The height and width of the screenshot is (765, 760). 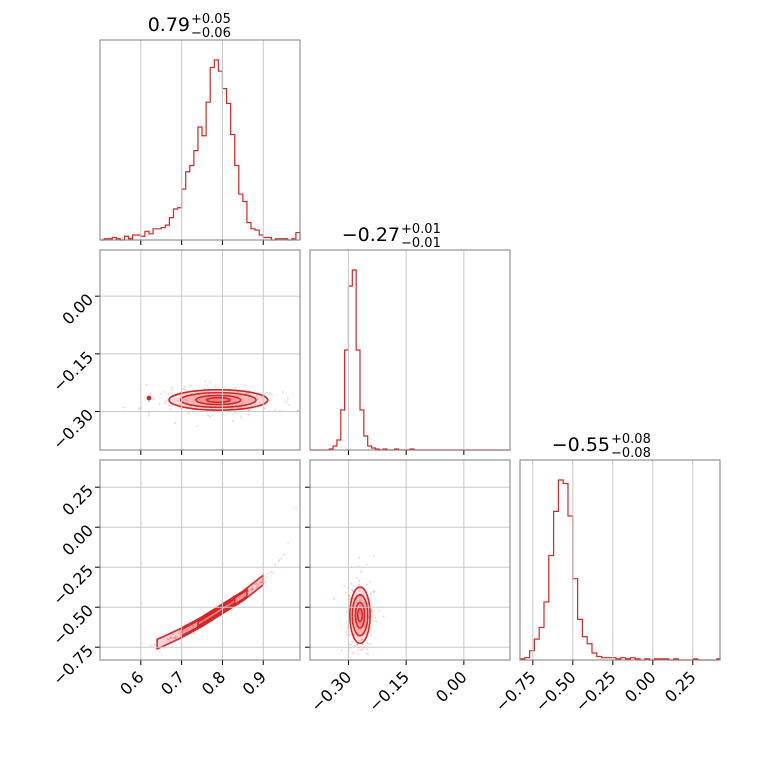 I want to click on y-tick-label-1-0: −0.30, so click(x=73, y=429).